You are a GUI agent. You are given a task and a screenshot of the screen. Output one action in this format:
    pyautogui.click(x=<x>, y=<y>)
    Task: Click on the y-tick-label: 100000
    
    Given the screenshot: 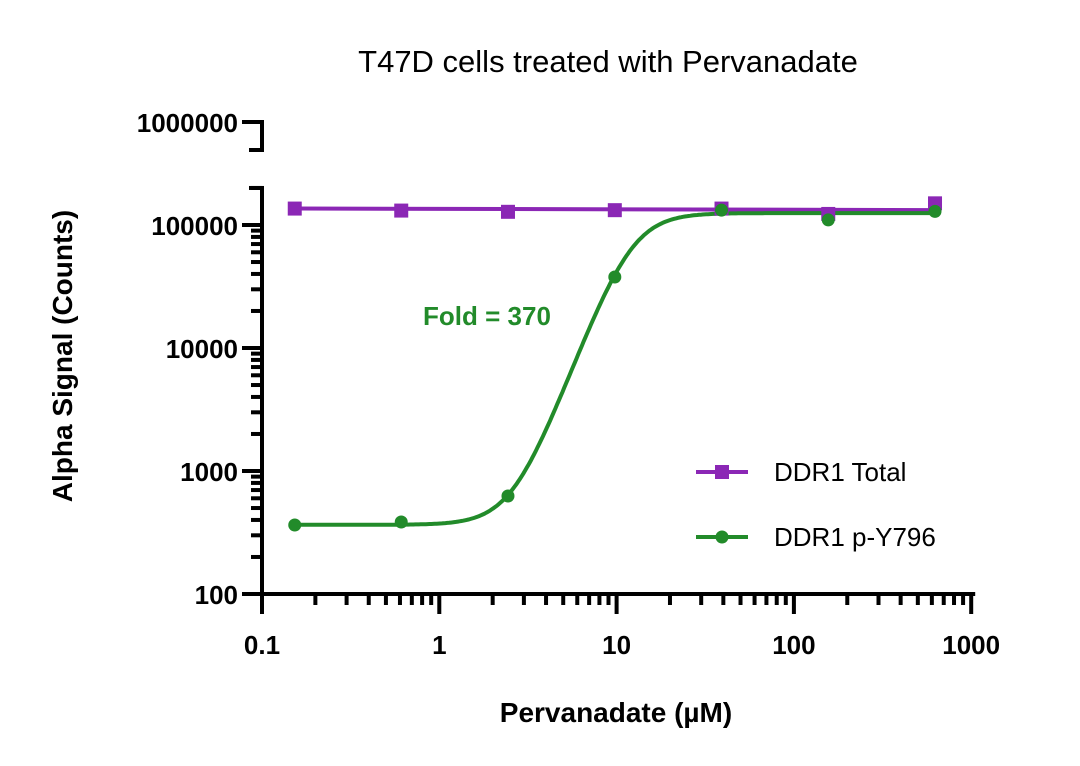 What is the action you would take?
    pyautogui.click(x=194, y=226)
    